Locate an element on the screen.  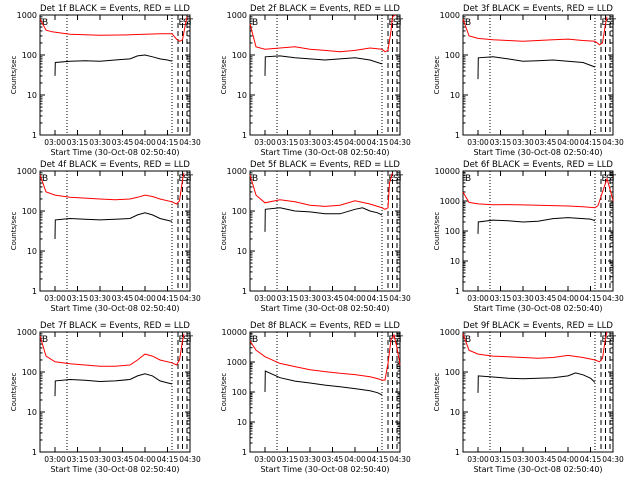
chart-title: Det 6f BLACK = Events, RED = LLD is located at coordinates (538, 165).